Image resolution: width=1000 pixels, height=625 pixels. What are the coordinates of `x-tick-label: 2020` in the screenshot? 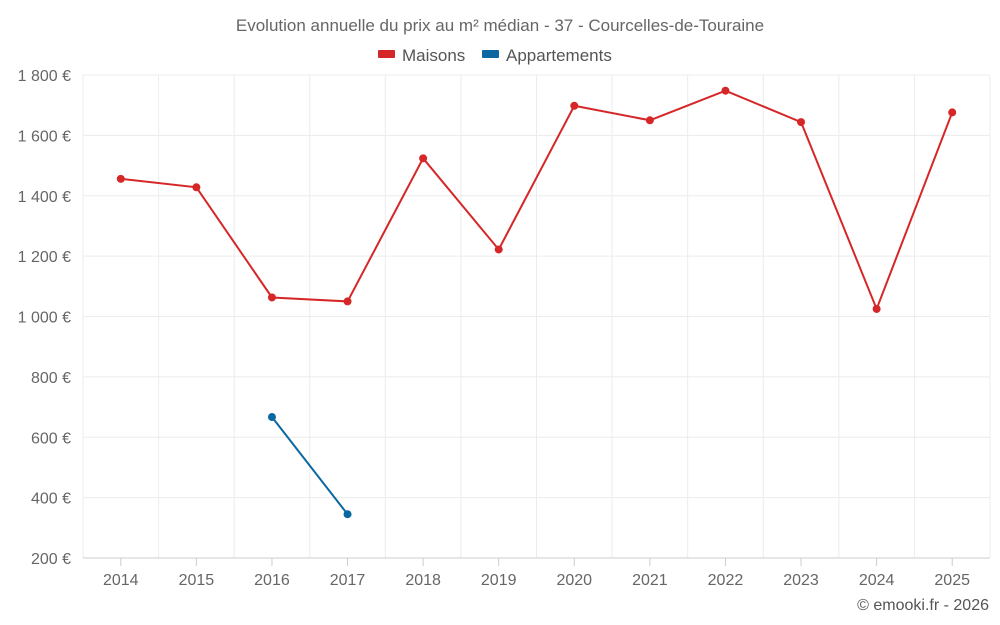 It's located at (574, 580).